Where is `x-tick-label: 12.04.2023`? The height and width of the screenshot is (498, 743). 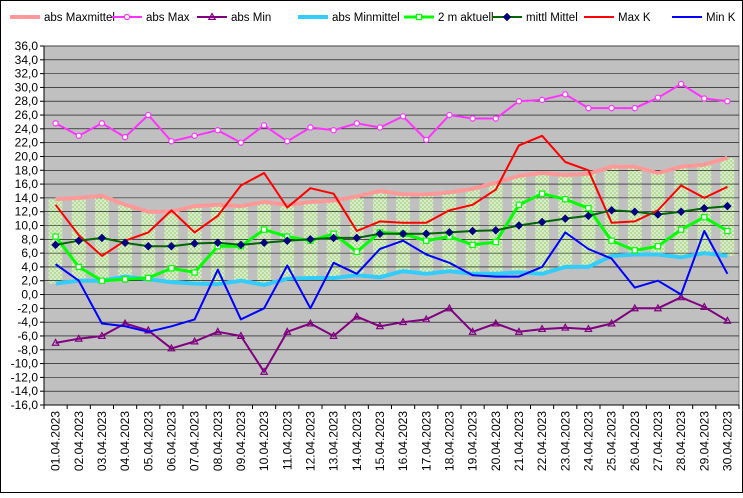 x-tick-label: 12.04.2023 is located at coordinates (310, 441).